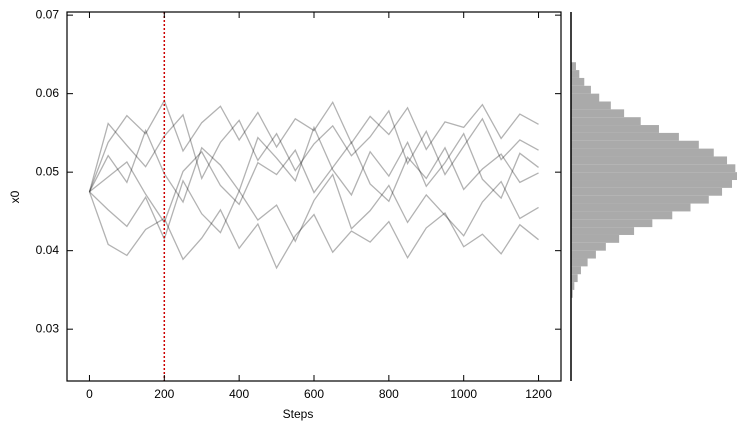 This screenshot has height=438, width=755. I want to click on y-tick-label: 0.04, so click(48, 250).